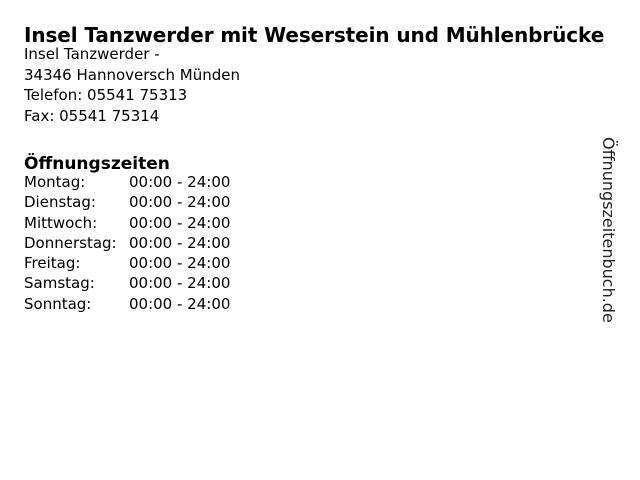  I want to click on day-label-wednesday: Mittwoch:, so click(61, 222).